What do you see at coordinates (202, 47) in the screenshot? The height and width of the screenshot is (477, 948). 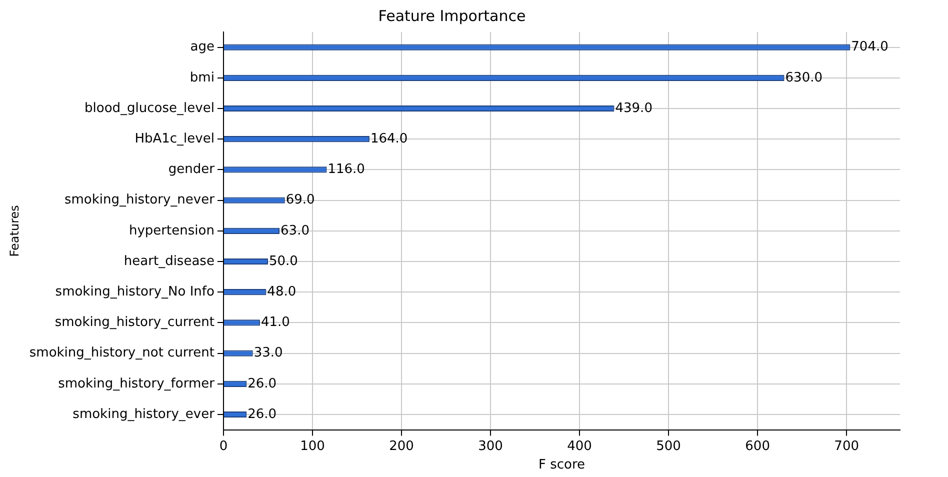 I see `y-tick-label: age` at bounding box center [202, 47].